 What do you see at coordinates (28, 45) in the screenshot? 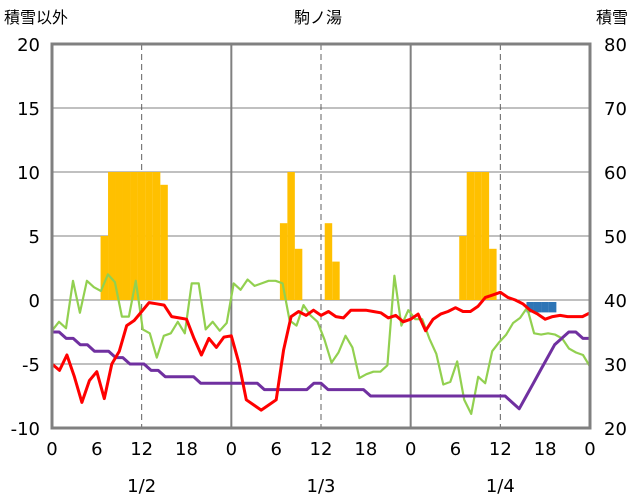
I see `left-tick-label: 20` at bounding box center [28, 45].